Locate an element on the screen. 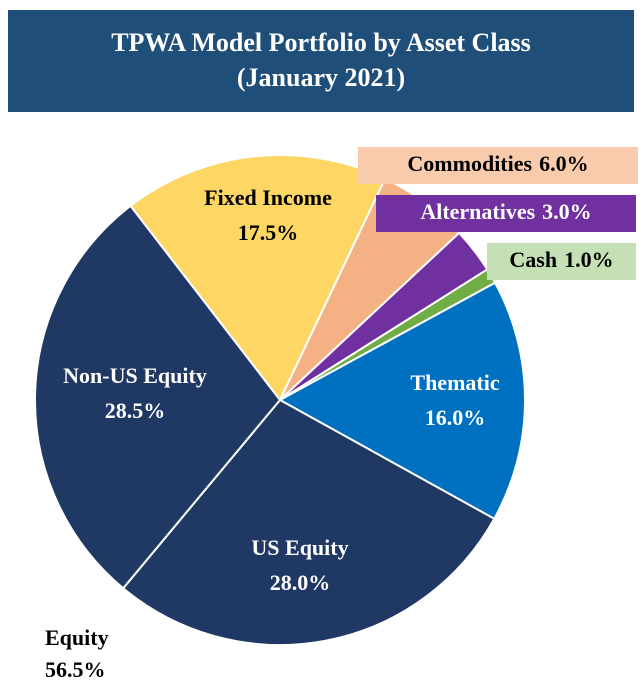  slice-label: Non-US Equity is located at coordinates (135, 375).